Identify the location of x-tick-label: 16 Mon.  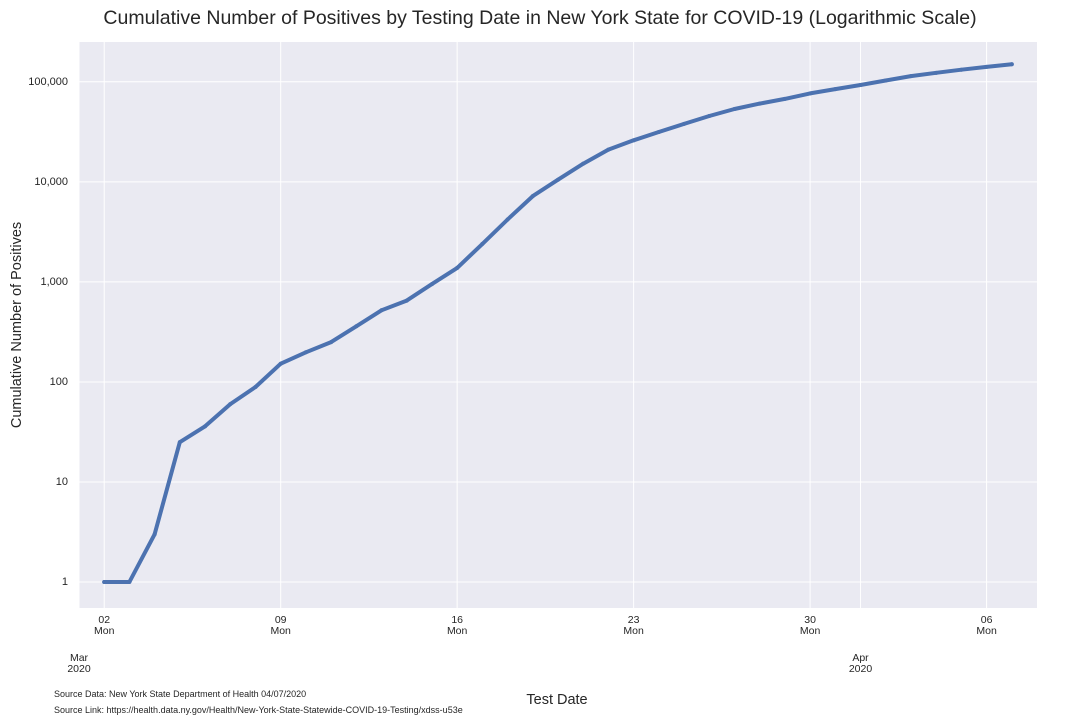
(457, 625).